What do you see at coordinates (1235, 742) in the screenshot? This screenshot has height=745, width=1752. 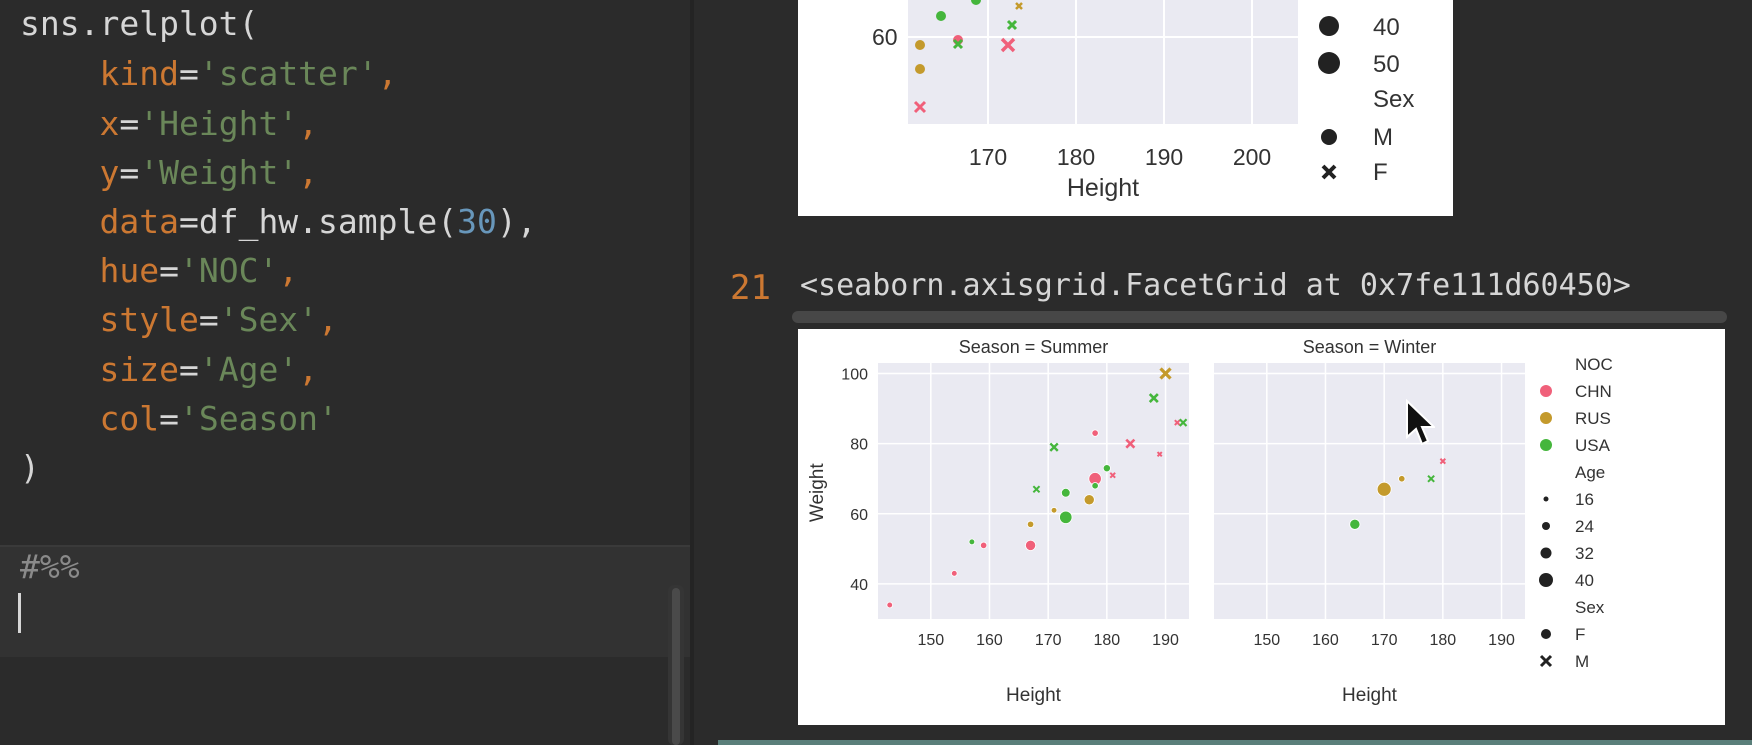 I see `status-bar-edge` at bounding box center [1235, 742].